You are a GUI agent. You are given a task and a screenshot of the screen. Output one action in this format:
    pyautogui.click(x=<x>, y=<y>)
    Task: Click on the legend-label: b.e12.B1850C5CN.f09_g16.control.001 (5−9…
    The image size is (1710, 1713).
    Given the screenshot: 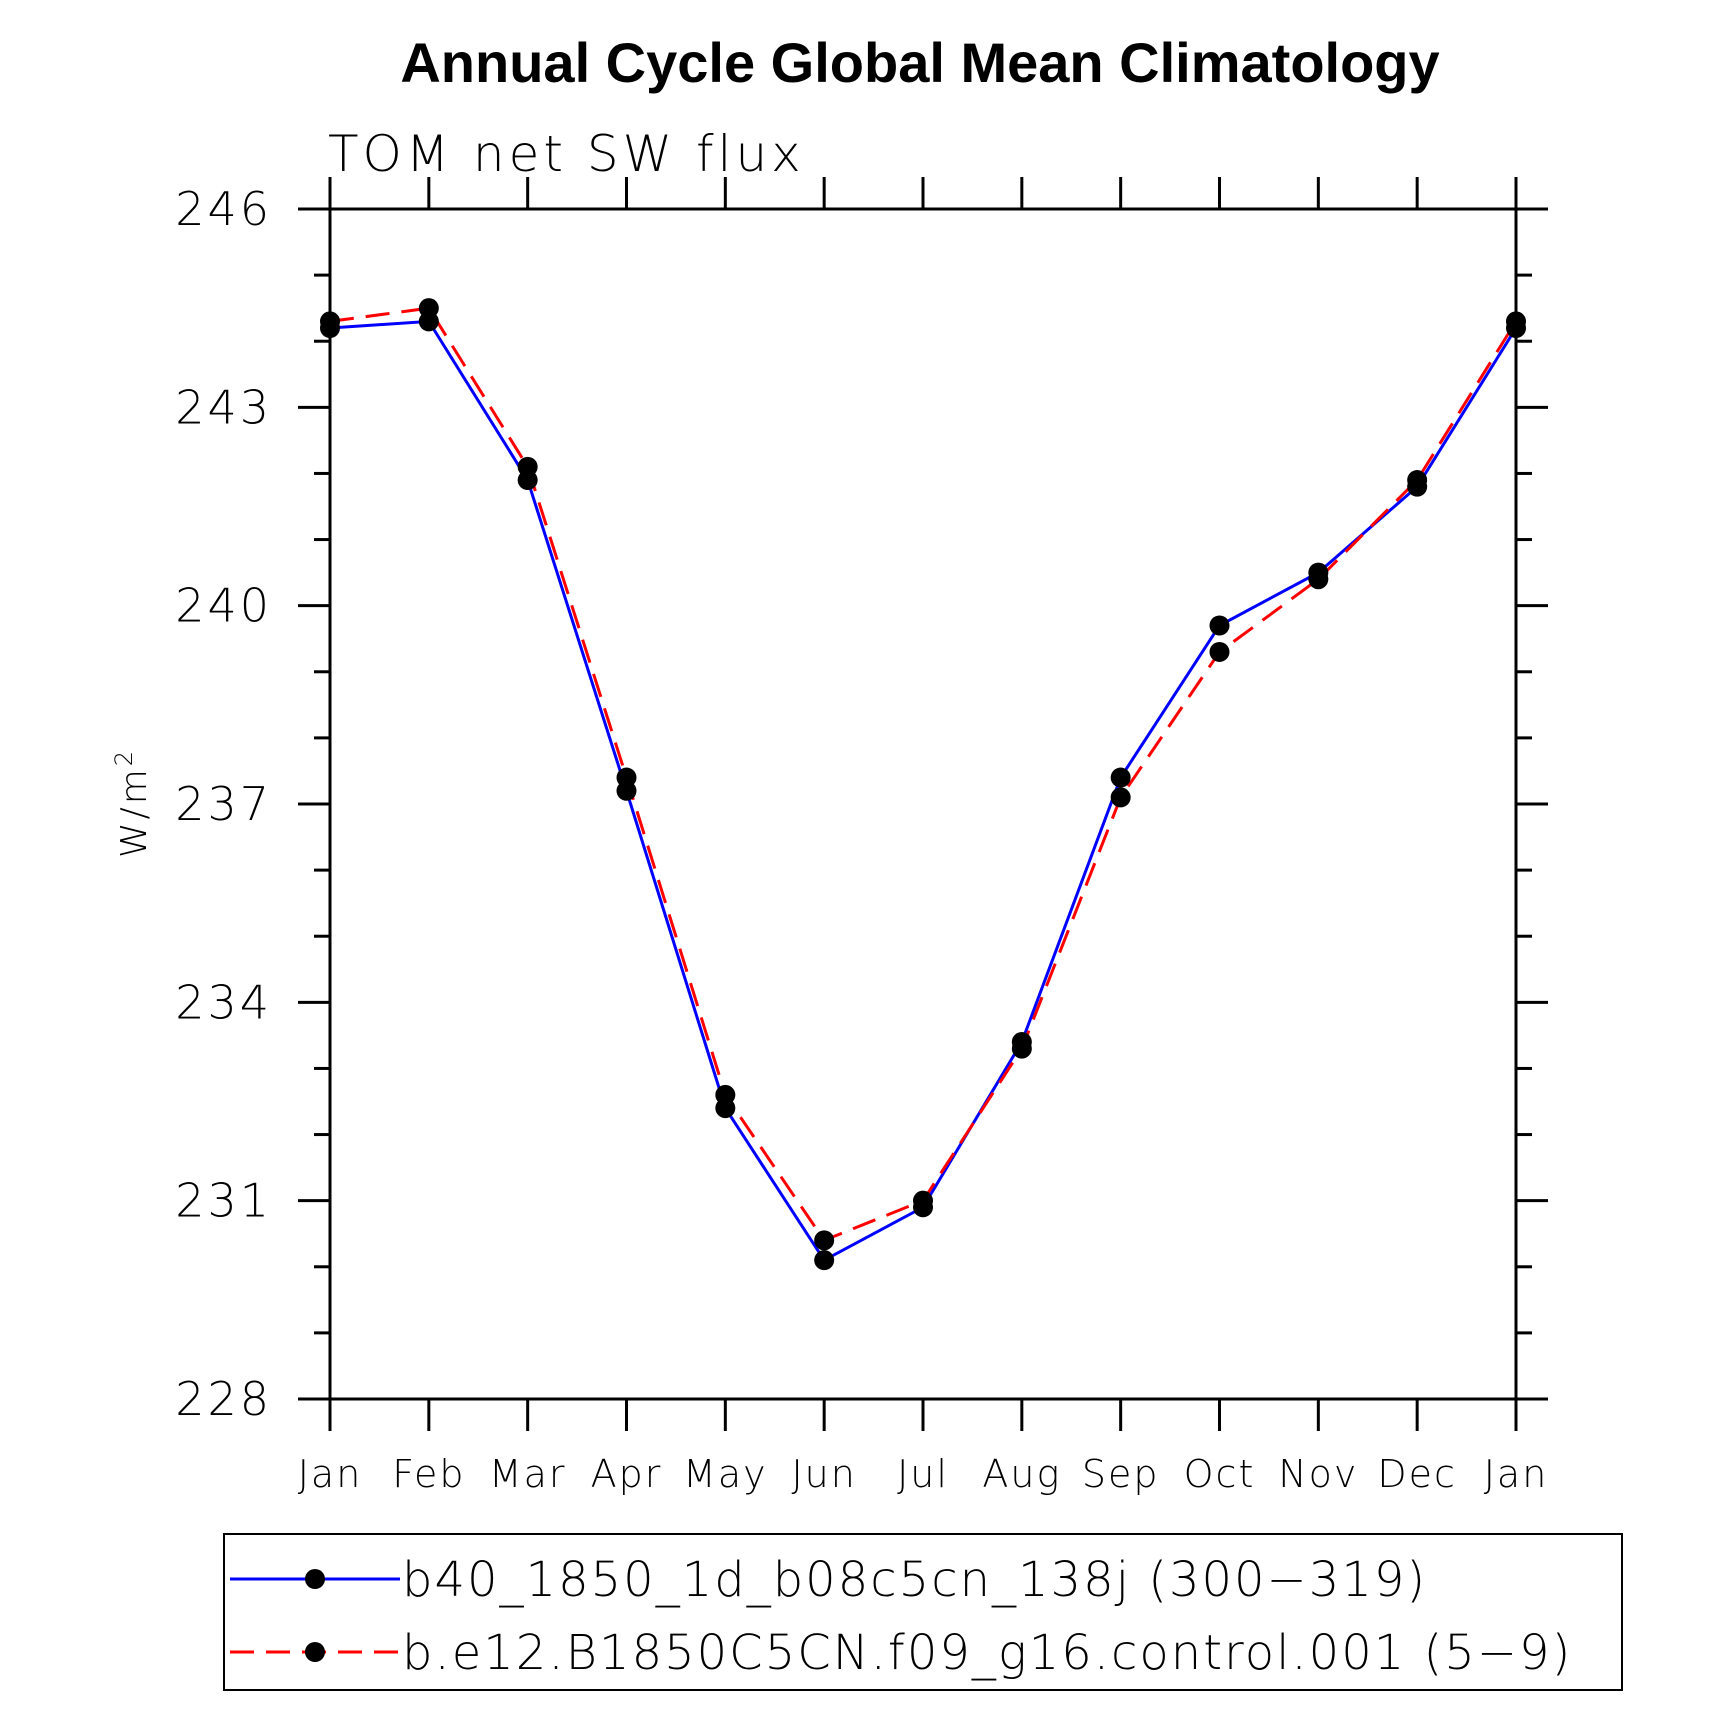 What is the action you would take?
    pyautogui.click(x=987, y=1653)
    